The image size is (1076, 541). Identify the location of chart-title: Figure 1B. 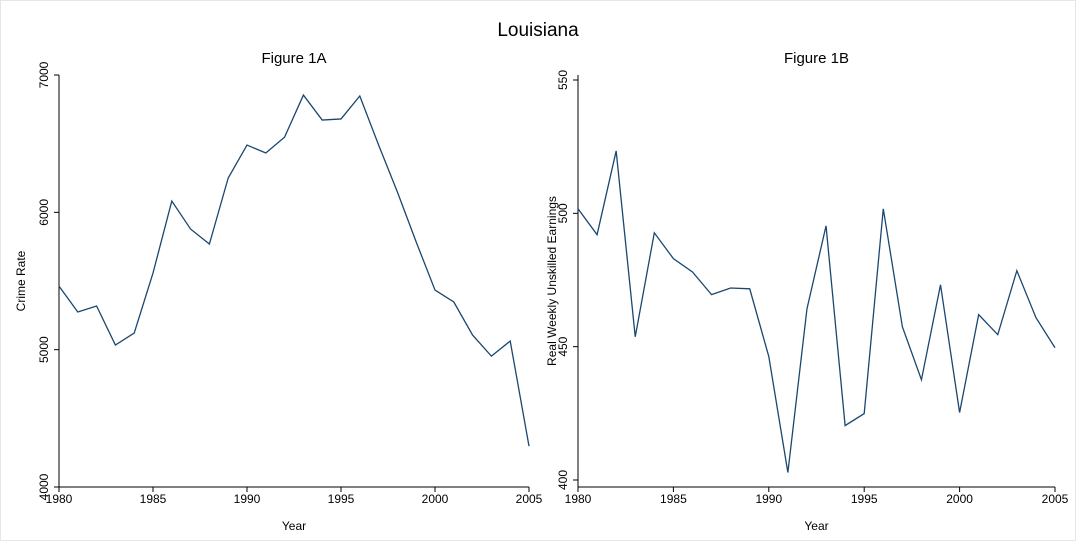
(816, 58).